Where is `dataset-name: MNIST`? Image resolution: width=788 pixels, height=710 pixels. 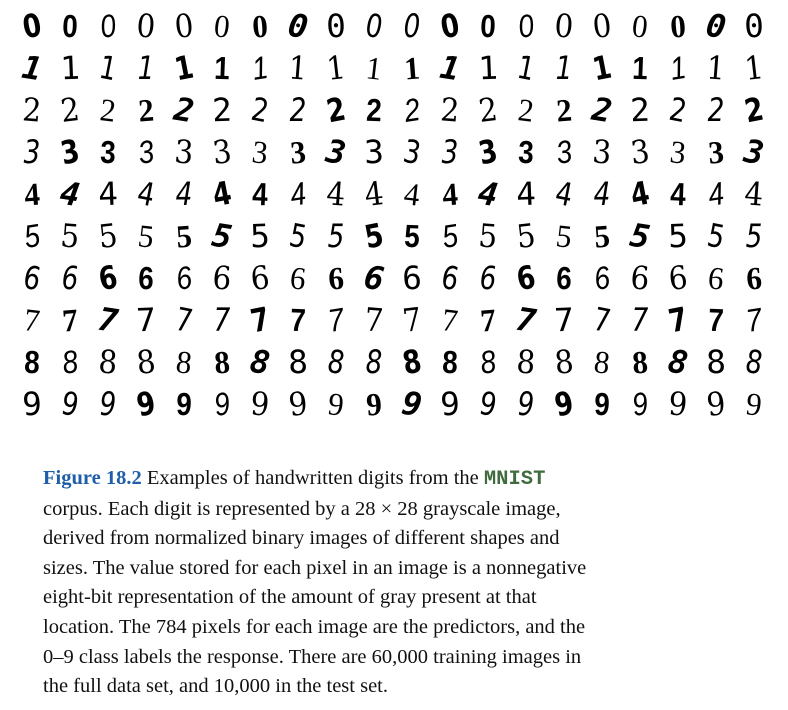
dataset-name: MNIST is located at coordinates (514, 479).